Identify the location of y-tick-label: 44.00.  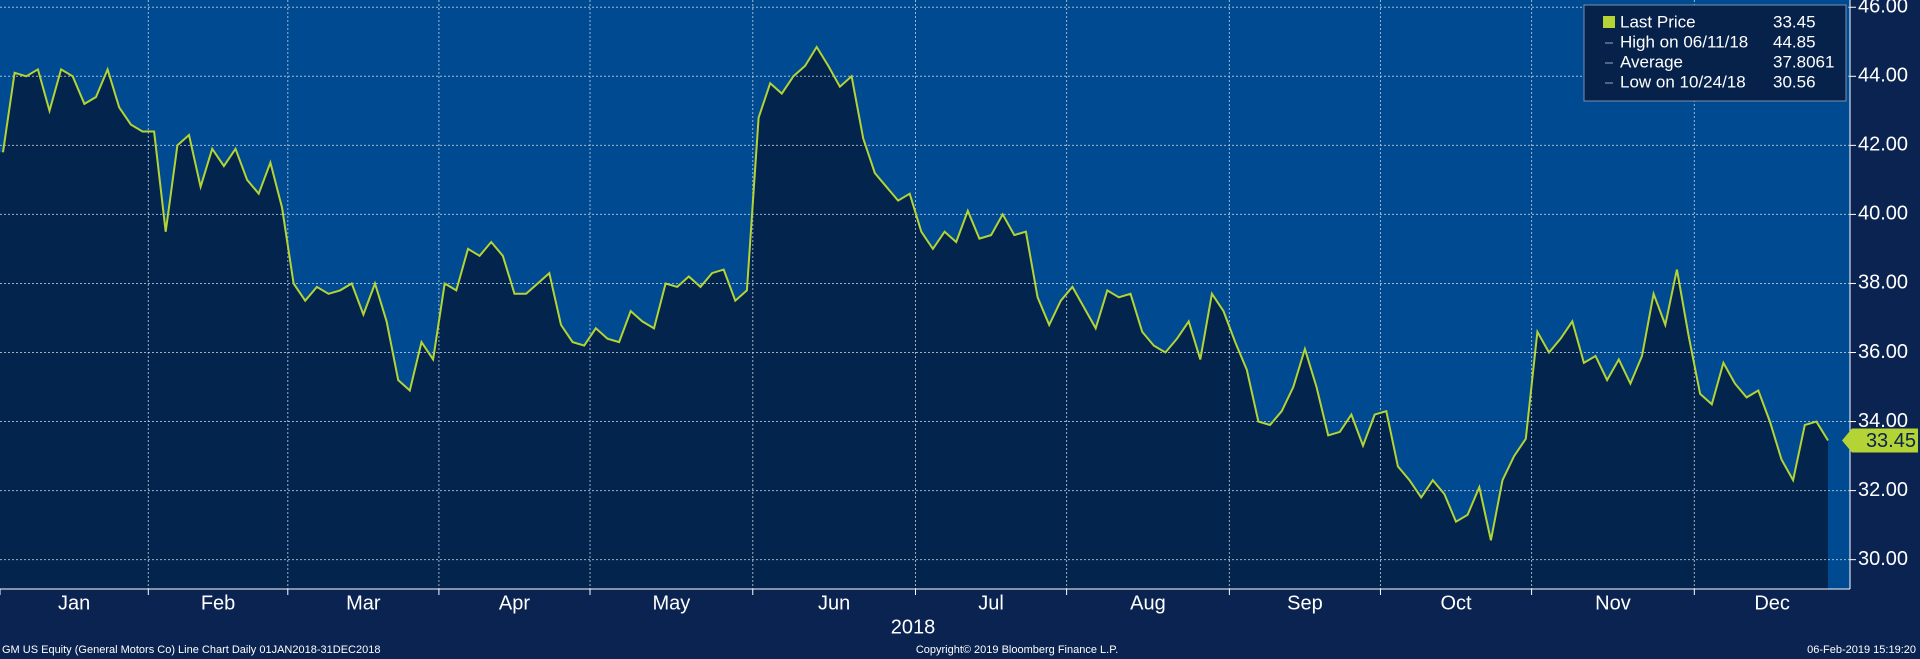
(1883, 76).